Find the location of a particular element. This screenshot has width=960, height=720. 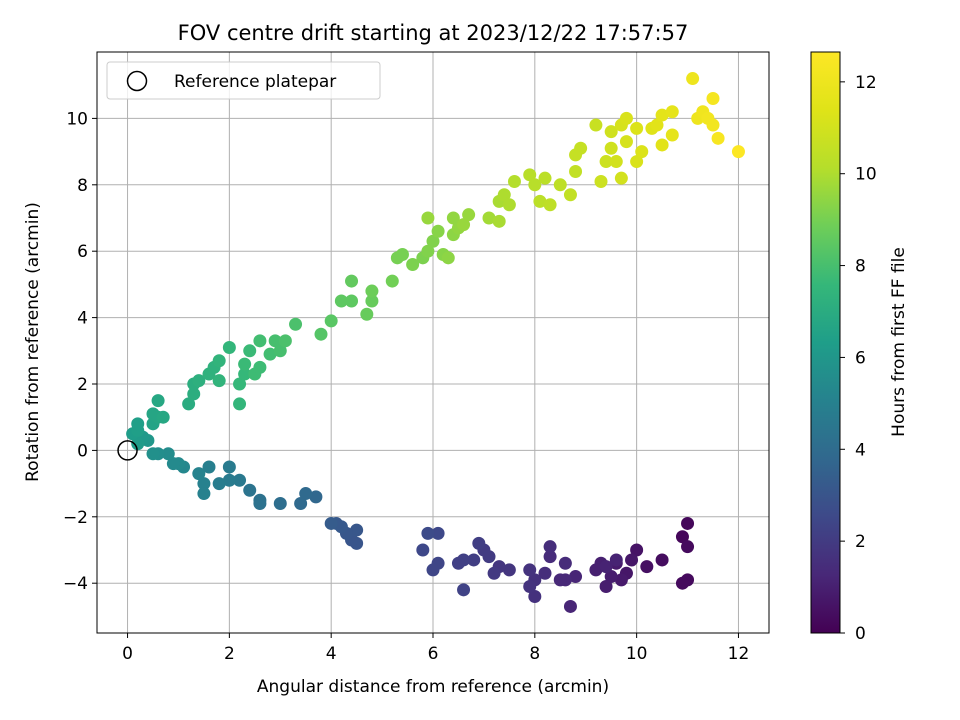

y-tick-label: 0 is located at coordinates (82, 451).